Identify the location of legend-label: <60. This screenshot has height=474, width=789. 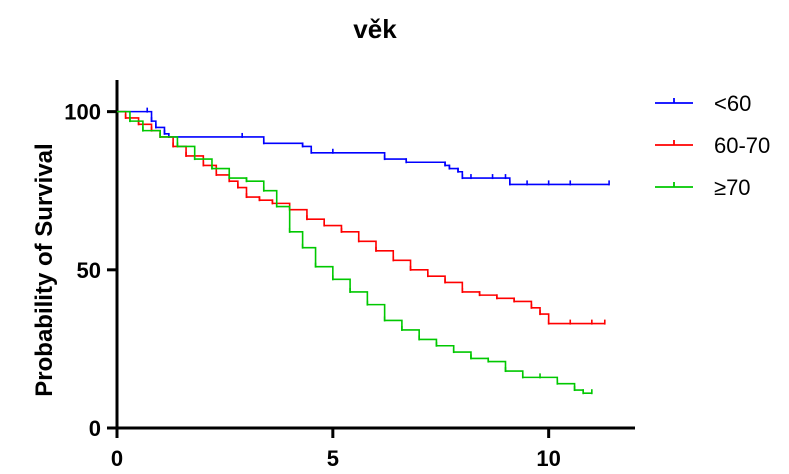
(732, 103).